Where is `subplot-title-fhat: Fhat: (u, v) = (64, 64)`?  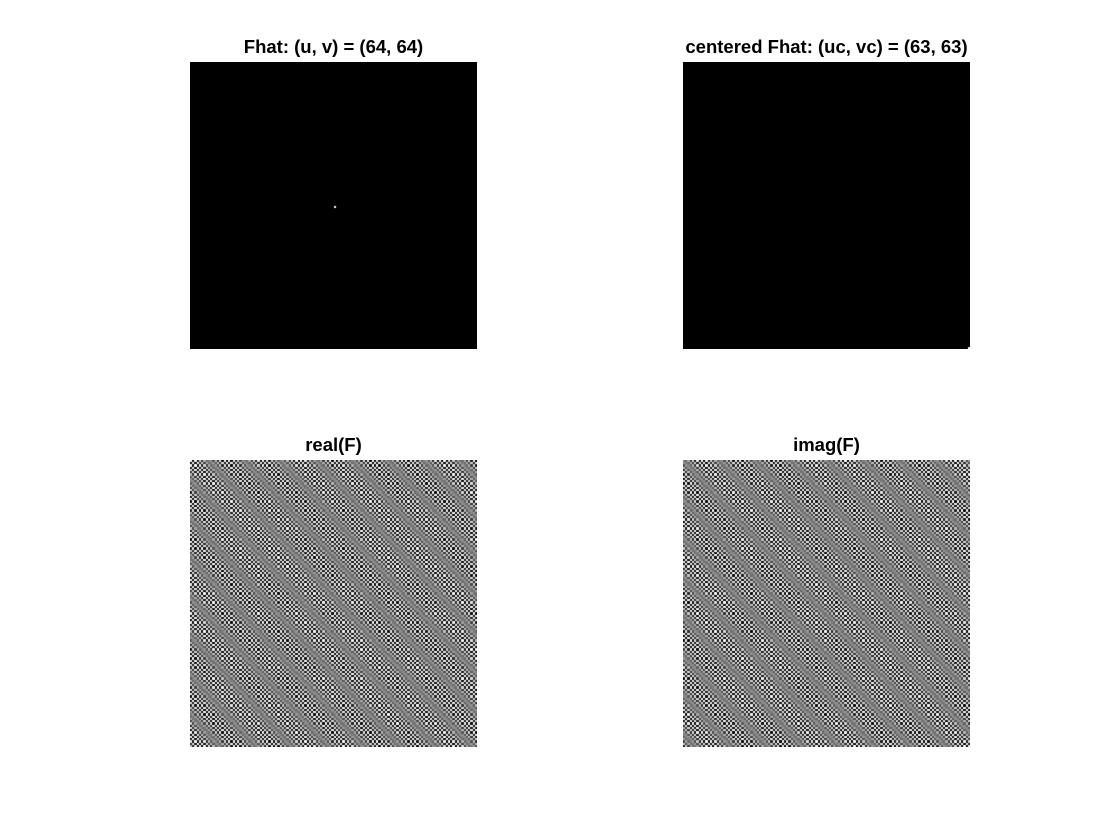
subplot-title-fhat: Fhat: (u, v) = (64, 64) is located at coordinates (333, 46).